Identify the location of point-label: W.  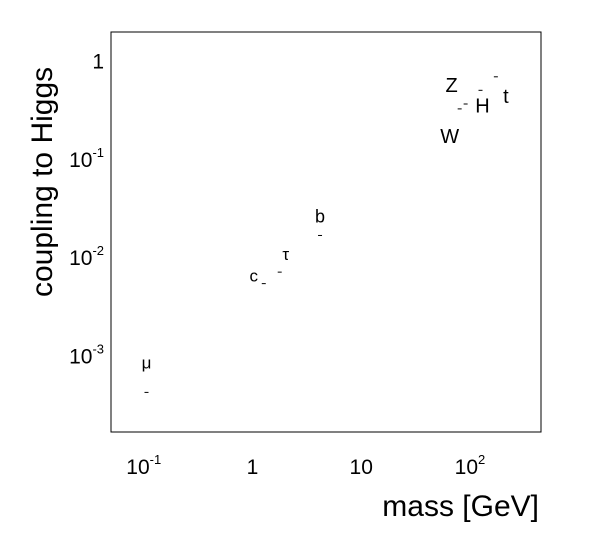
(449, 137).